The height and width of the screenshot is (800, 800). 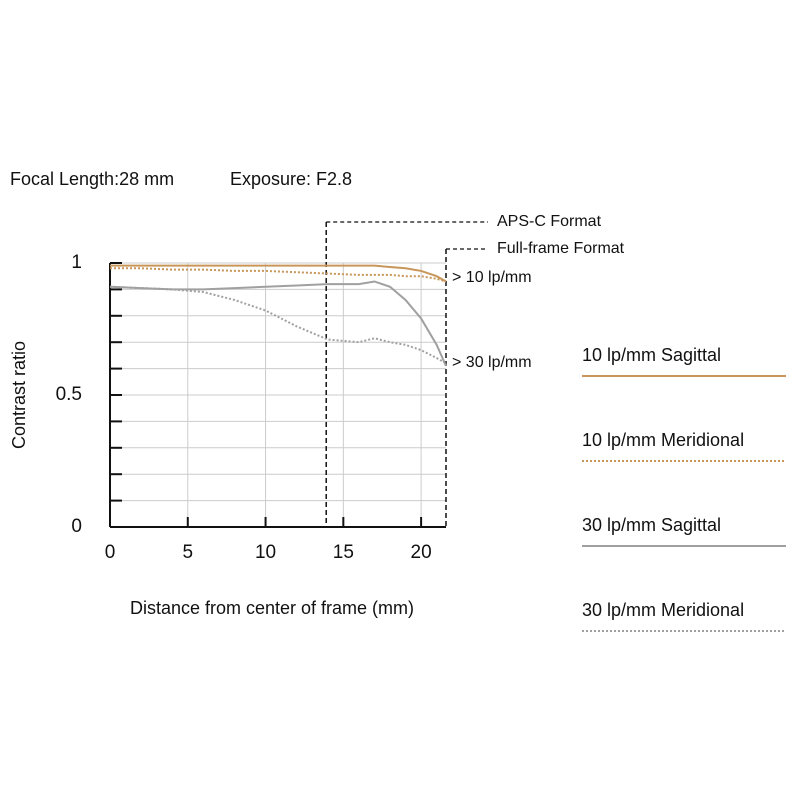 What do you see at coordinates (19, 395) in the screenshot?
I see `y-axis-label: Contrast ratio` at bounding box center [19, 395].